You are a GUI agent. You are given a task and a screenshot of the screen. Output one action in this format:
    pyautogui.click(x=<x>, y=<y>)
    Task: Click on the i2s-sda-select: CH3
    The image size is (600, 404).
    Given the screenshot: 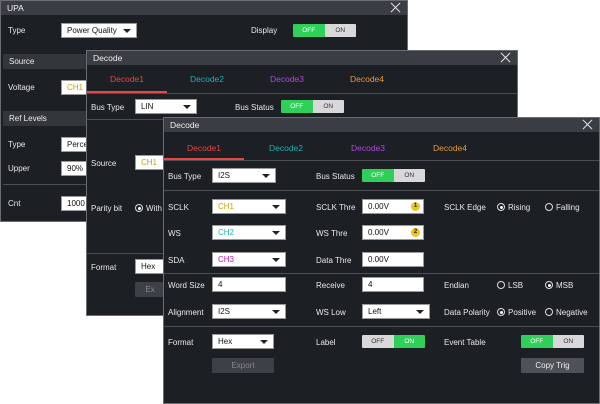 What is the action you would take?
    pyautogui.click(x=249, y=259)
    